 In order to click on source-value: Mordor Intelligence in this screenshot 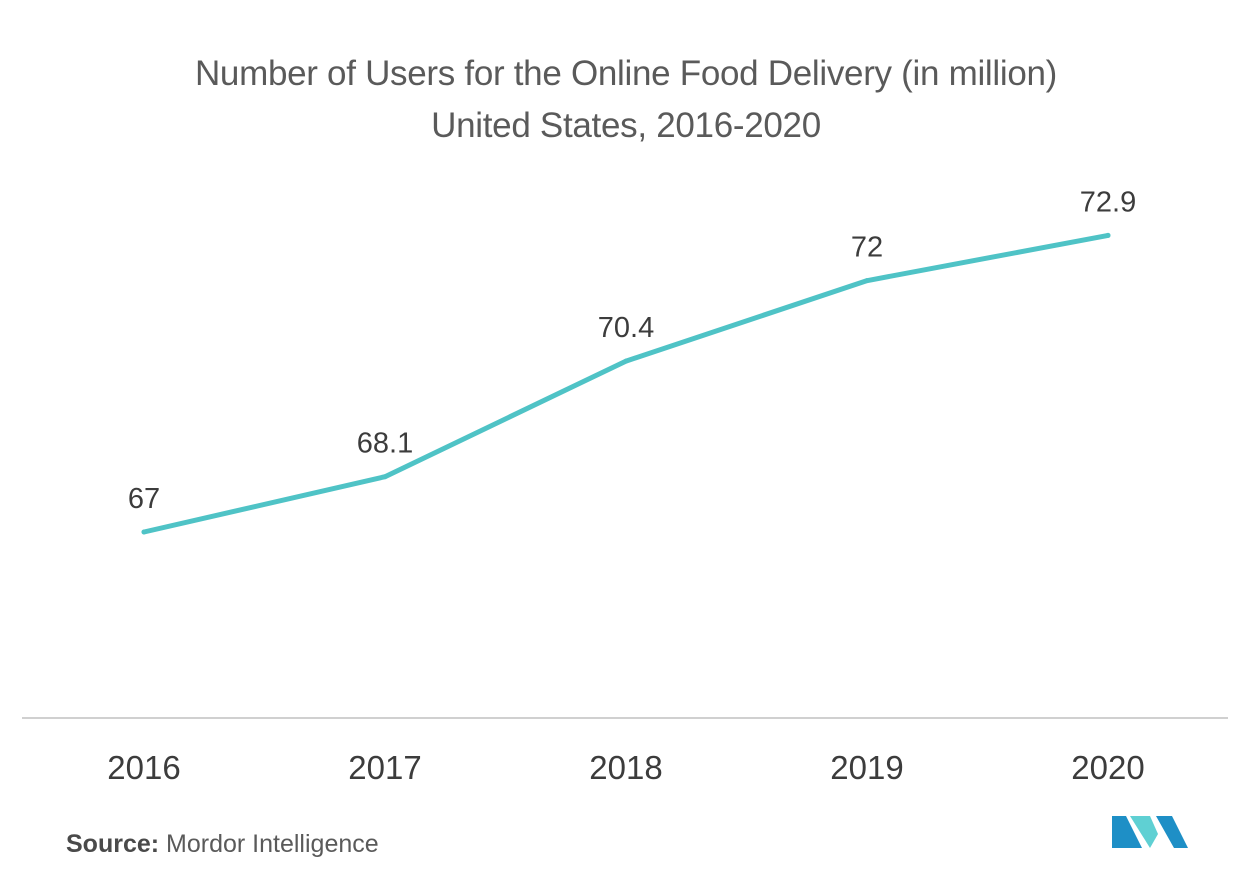, I will do `click(272, 844)`.